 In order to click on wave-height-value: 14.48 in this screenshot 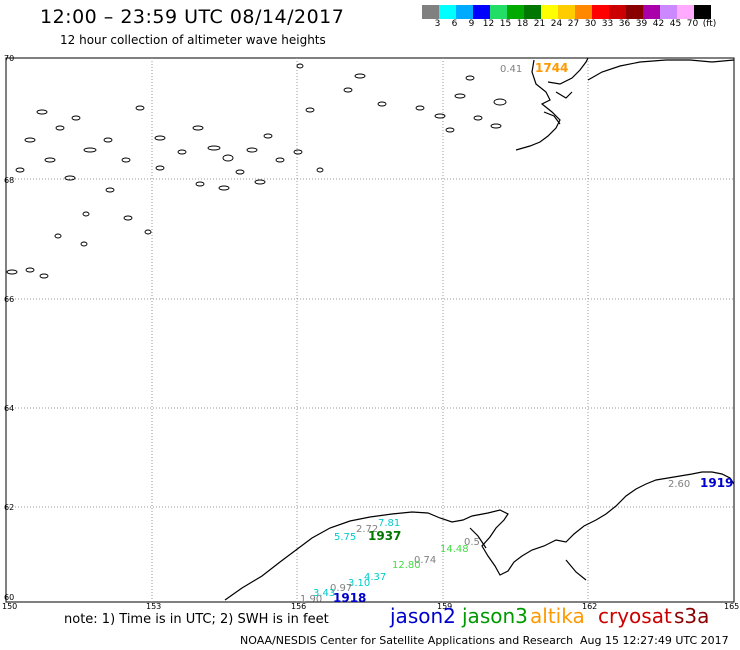, I will do `click(454, 549)`.